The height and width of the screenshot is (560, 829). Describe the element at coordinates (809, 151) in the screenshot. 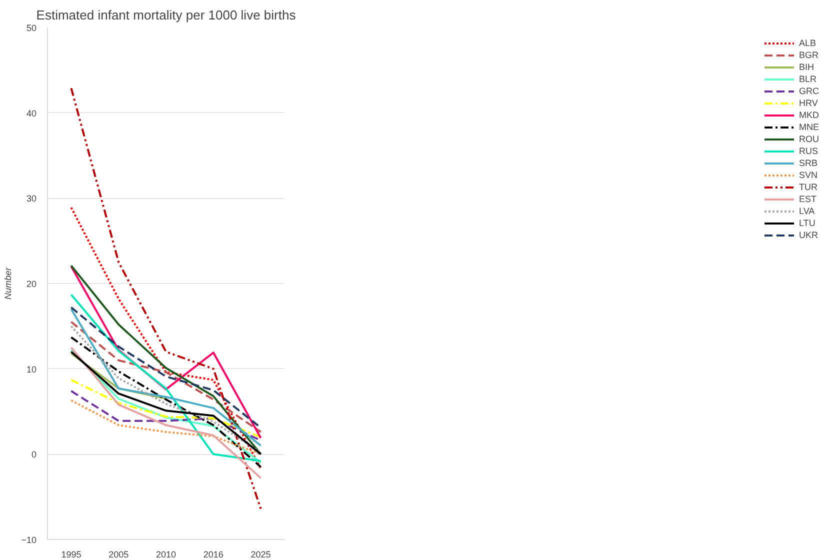

I see `legend-label: RUS` at that location.